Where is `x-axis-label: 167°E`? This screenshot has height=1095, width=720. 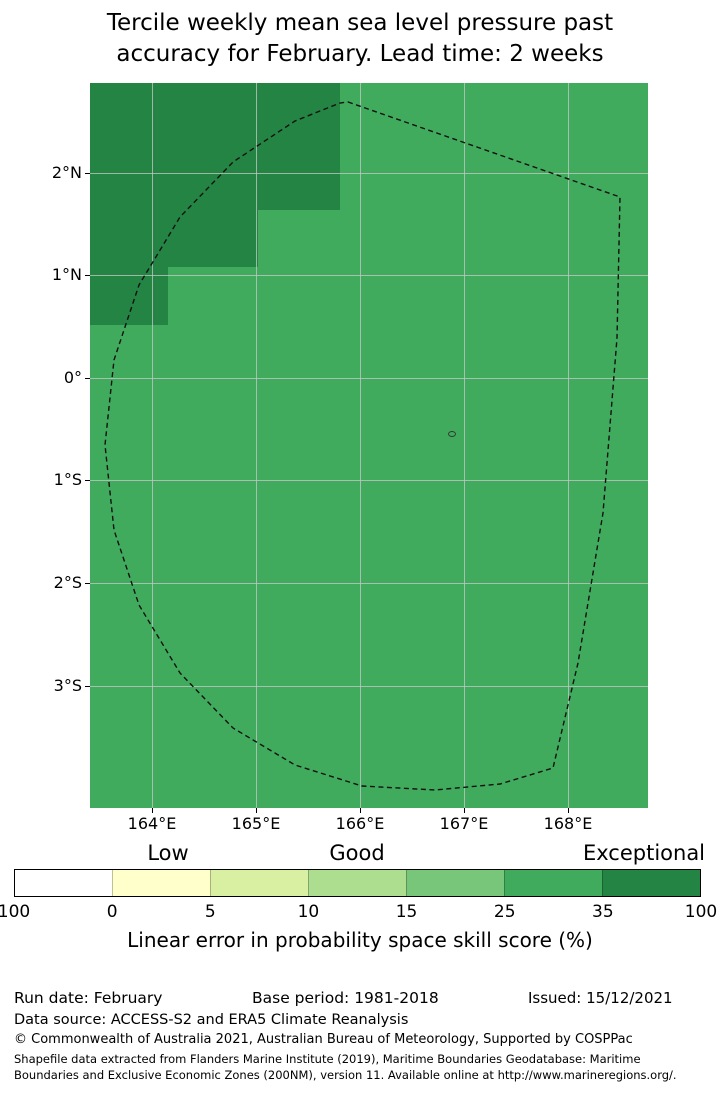
x-axis-label: 167°E is located at coordinates (464, 823).